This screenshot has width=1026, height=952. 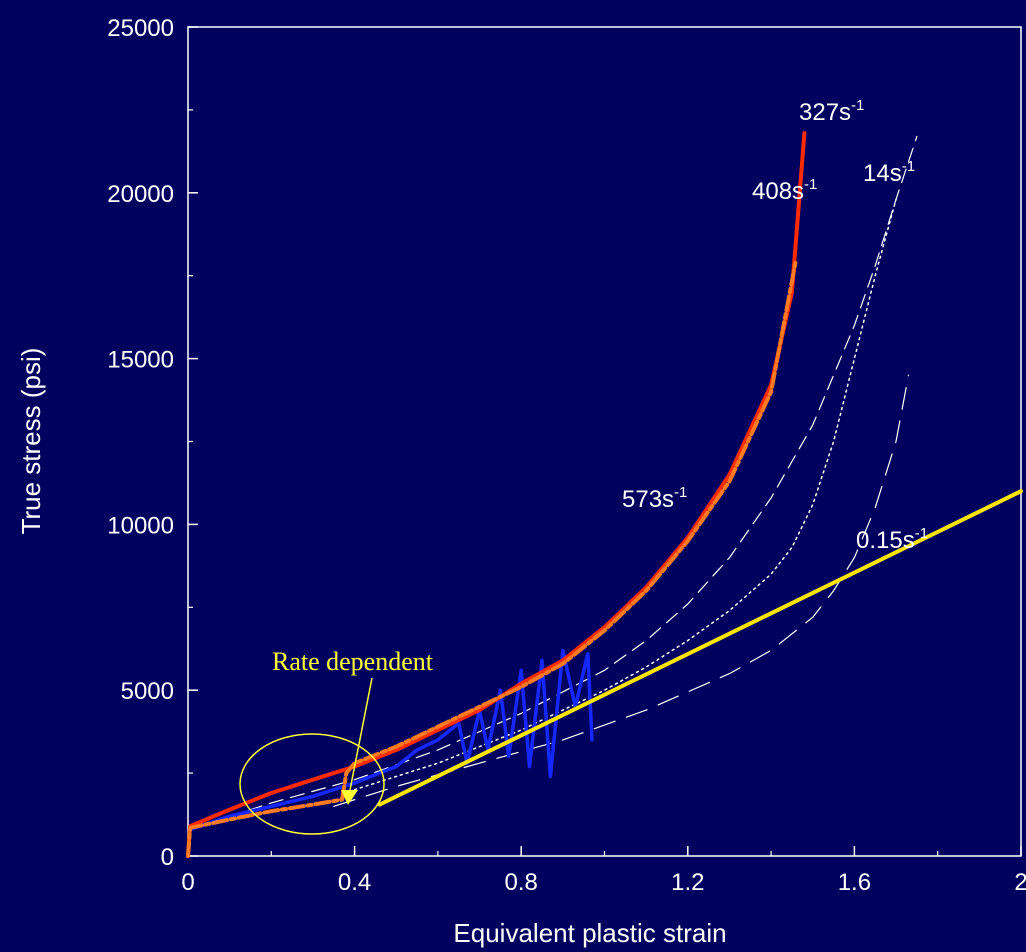 I want to click on y-tick-label: 10000, so click(x=140, y=525).